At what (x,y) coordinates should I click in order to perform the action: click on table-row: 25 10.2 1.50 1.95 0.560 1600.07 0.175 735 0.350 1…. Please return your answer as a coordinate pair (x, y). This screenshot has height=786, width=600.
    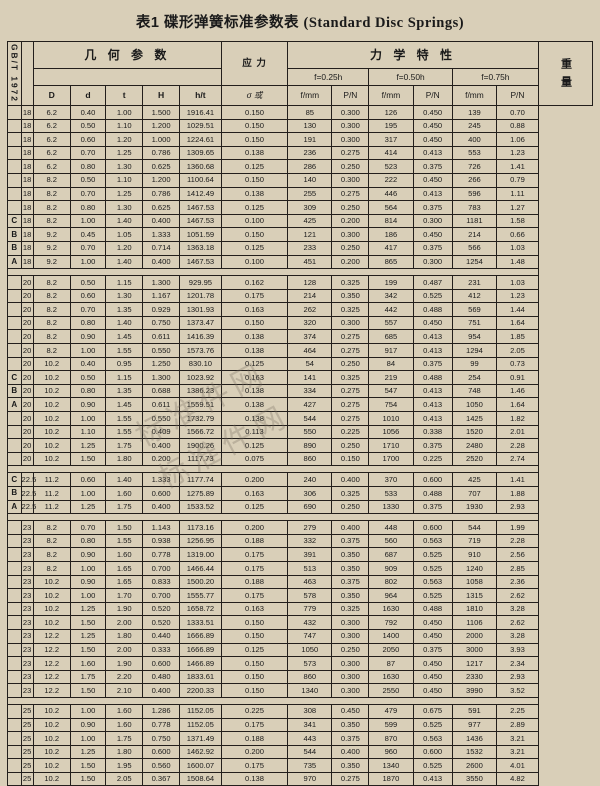
    Looking at the image, I should click on (300, 765).